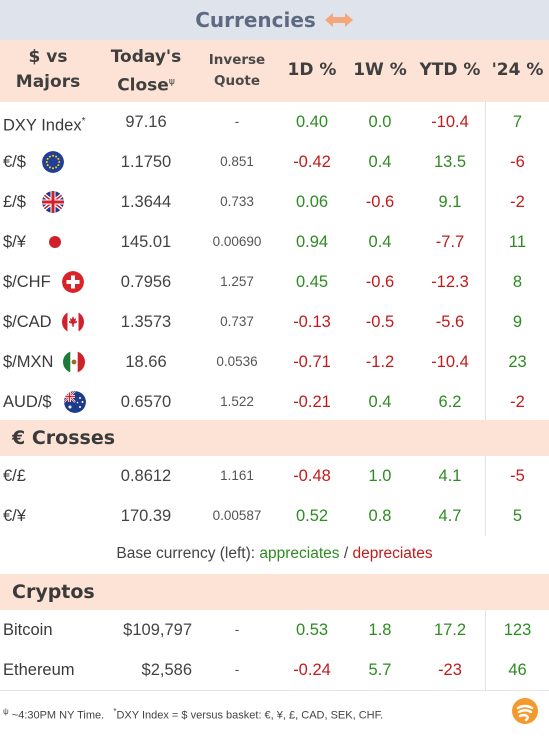 This screenshot has height=739, width=549. What do you see at coordinates (274, 362) in the screenshot?
I see `table-row: $/MXN 18.66 0.0536 -0.71 -1.2 -10.4 23` at bounding box center [274, 362].